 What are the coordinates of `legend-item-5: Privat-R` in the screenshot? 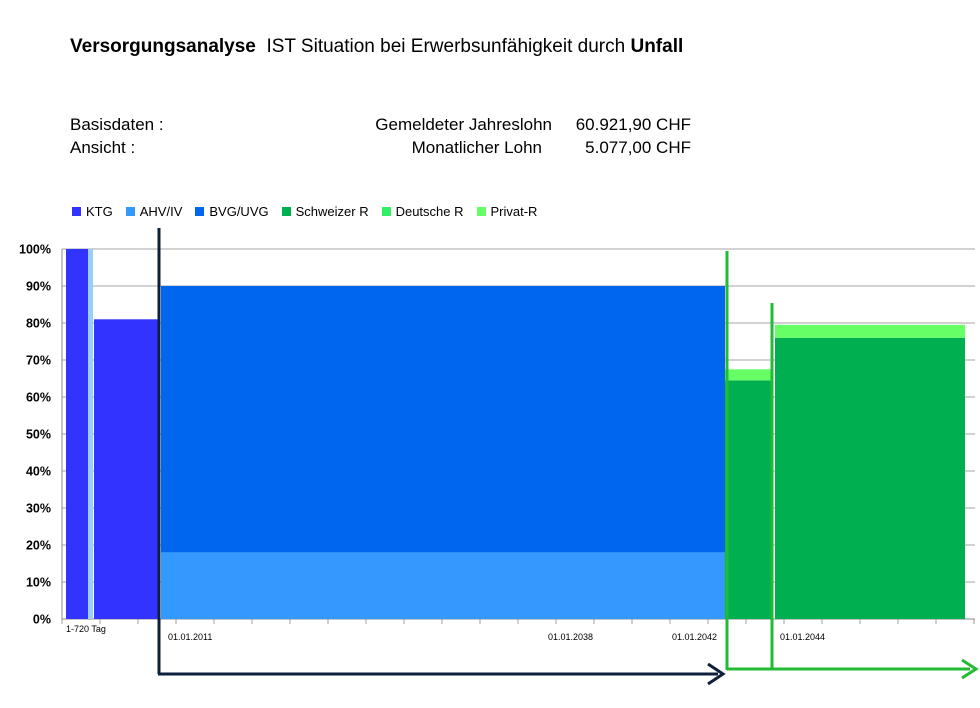 It's located at (507, 211).